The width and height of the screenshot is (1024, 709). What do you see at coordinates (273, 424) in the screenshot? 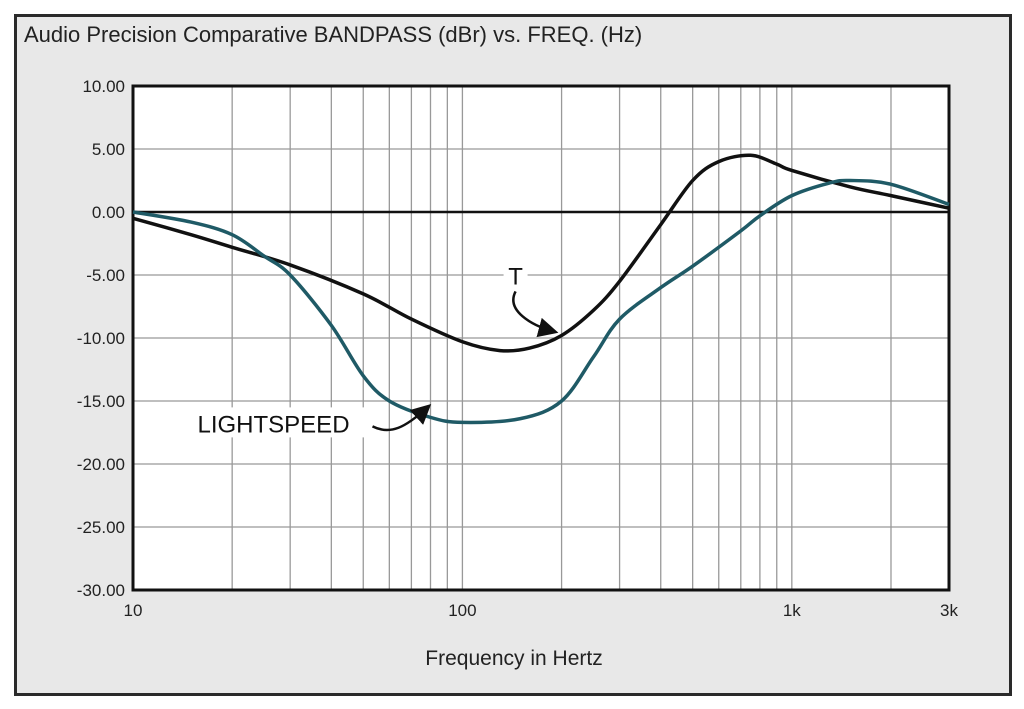
I see `annotation-label-lightspeed: LIGHTSPEED` at bounding box center [273, 424].